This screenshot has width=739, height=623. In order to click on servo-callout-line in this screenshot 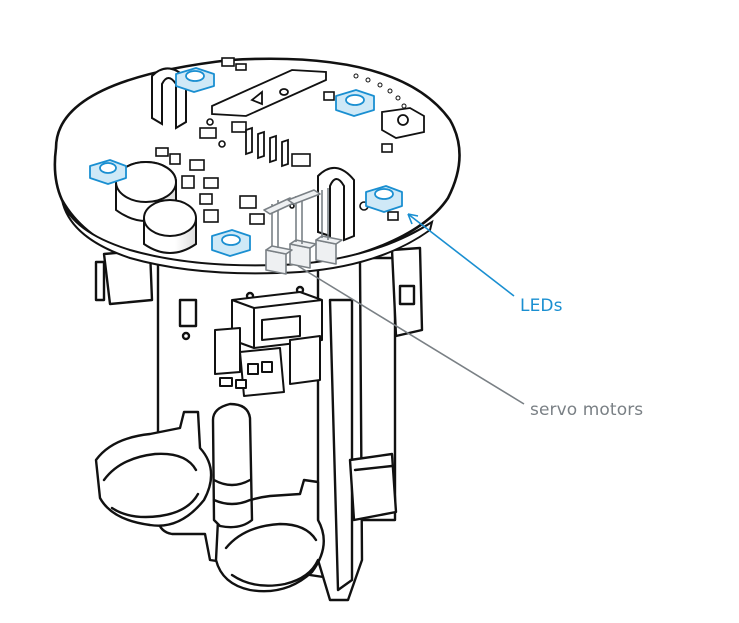, I will do `click(411, 335)`.